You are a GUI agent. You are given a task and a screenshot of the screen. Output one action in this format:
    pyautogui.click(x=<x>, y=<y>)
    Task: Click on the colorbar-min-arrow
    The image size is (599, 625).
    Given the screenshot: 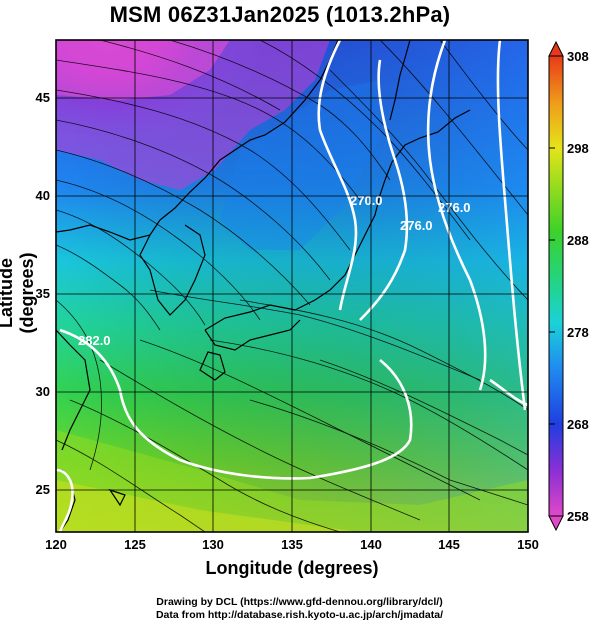 What is the action you would take?
    pyautogui.click(x=556, y=523)
    